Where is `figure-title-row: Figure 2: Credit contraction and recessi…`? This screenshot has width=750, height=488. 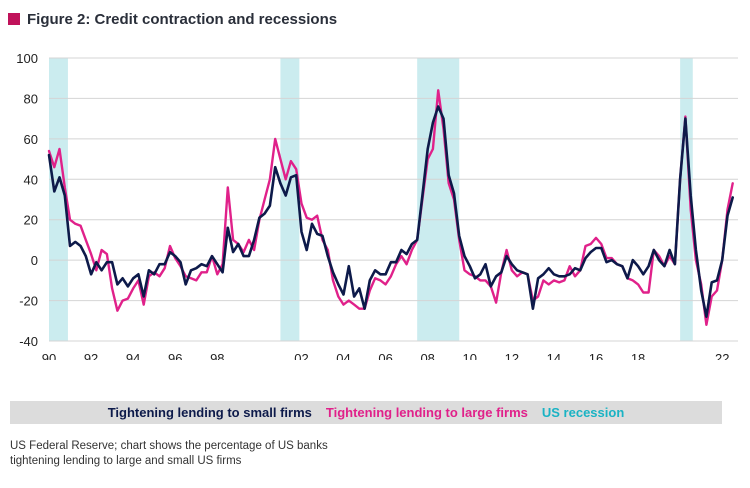
figure-title-row: Figure 2: Credit contraction and recessi… is located at coordinates (172, 19).